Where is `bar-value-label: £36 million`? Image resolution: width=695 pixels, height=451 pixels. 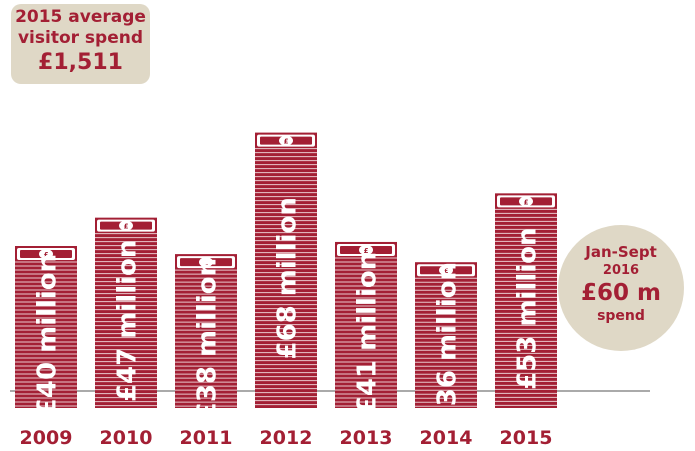
bar-value-label: £36 million is located at coordinates (448, 343).